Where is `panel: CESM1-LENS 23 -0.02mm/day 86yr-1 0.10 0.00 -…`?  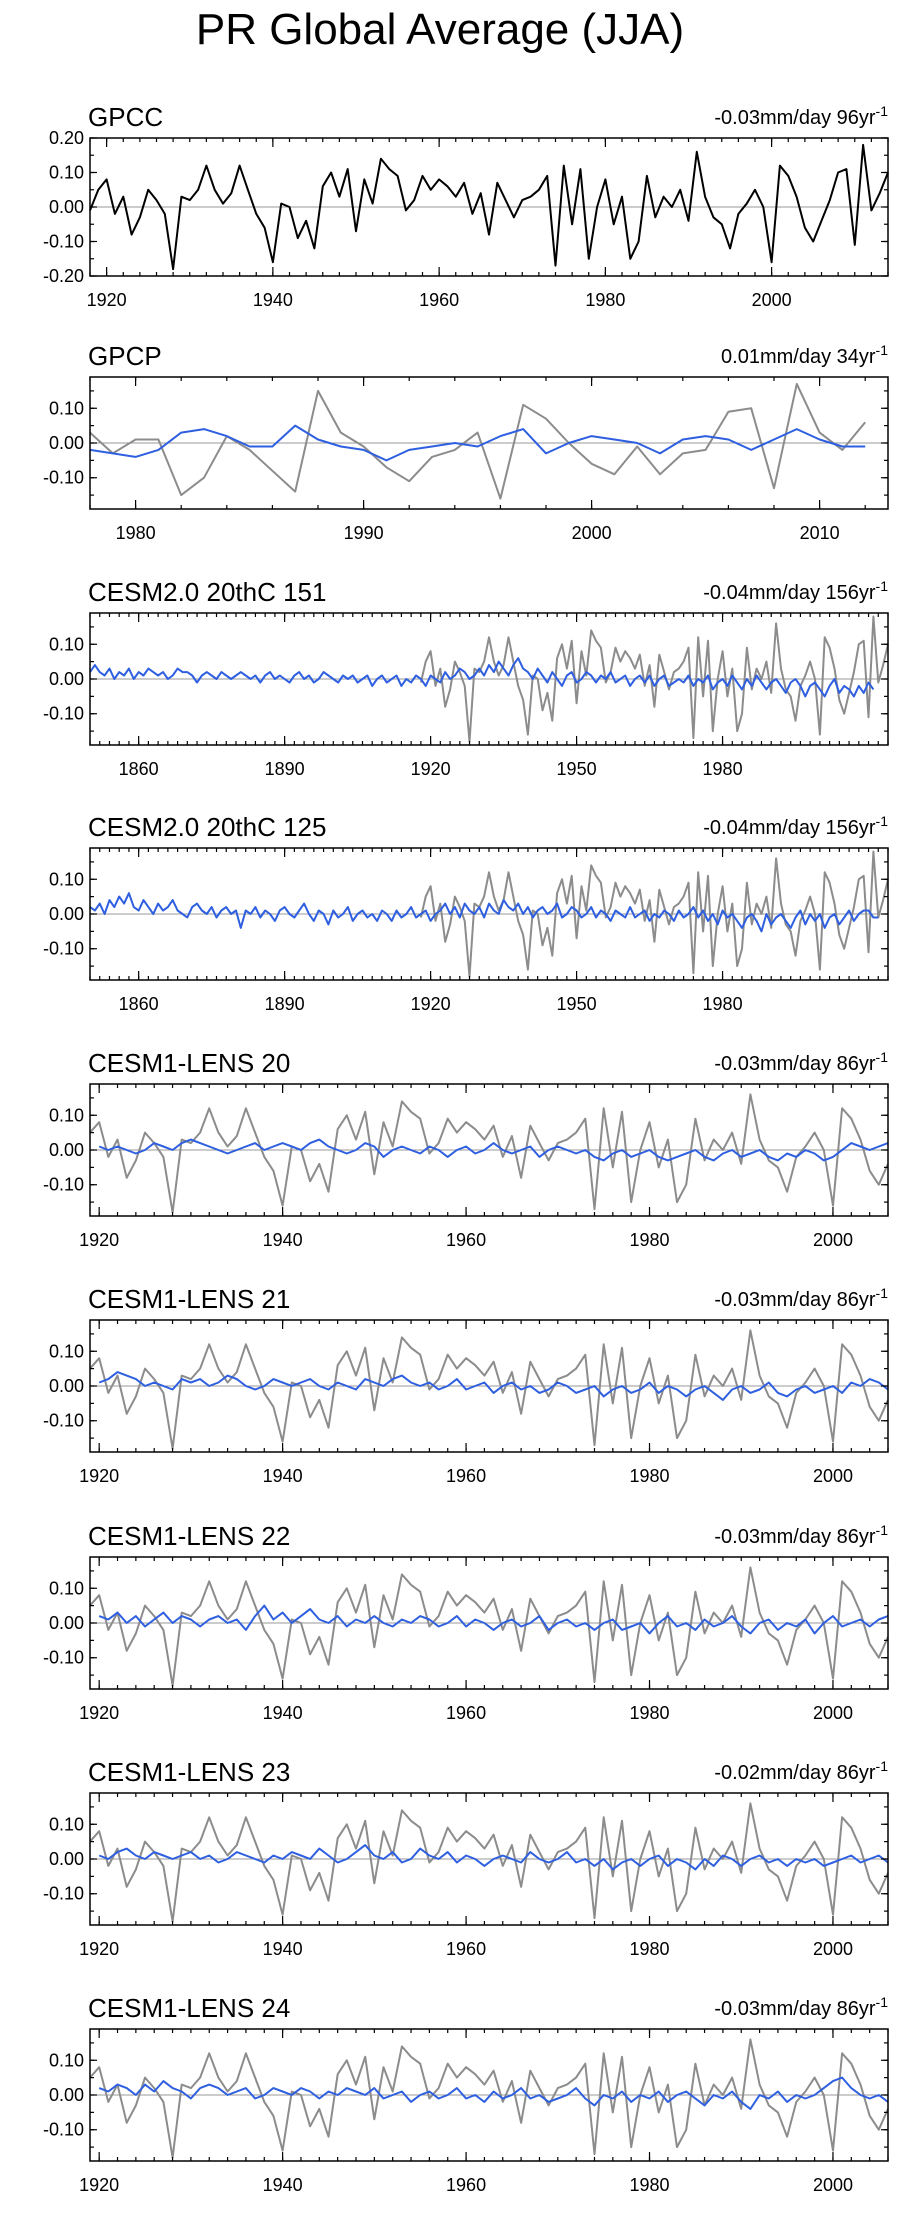 panel: CESM1-LENS 23 -0.02mm/day 86yr-1 0.10 0.00 -… is located at coordinates (466, 1858).